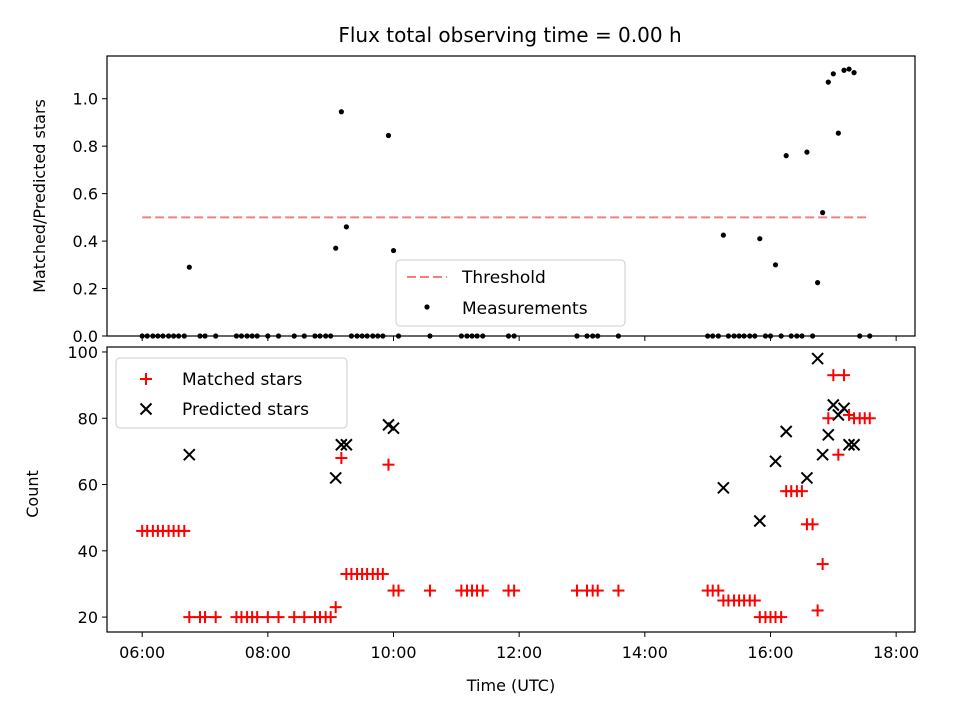 Image resolution: width=960 pixels, height=720 pixels. Describe the element at coordinates (88, 551) in the screenshot. I see `bottom-ytick-label: 40` at that location.